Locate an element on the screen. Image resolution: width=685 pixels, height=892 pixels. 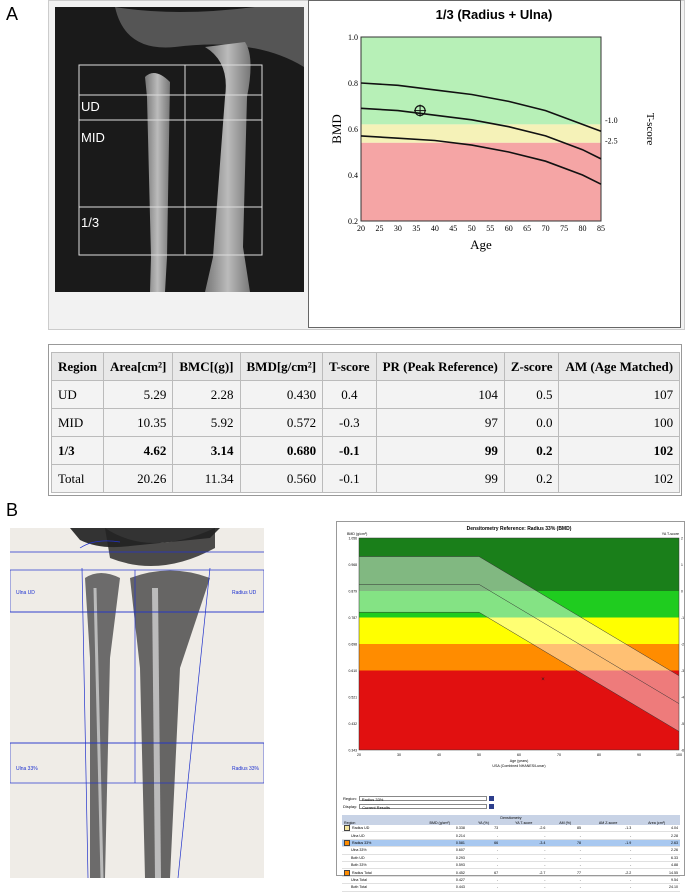
results-cell: -0.3 is located at coordinates (349, 422).